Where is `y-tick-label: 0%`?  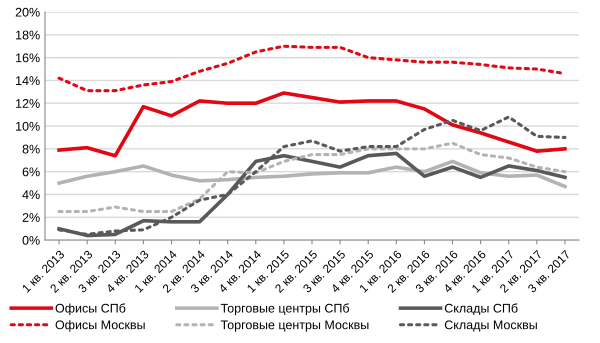
y-tick-label: 0% is located at coordinates (31, 240).